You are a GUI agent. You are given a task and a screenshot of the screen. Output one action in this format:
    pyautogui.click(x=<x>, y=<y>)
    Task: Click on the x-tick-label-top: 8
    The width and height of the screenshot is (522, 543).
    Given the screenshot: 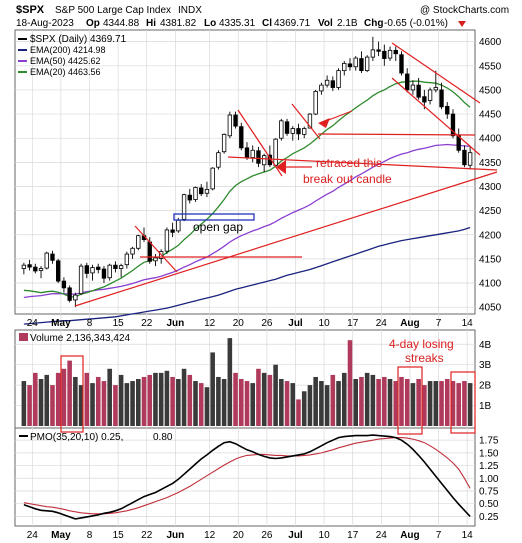 What is the action you would take?
    pyautogui.click(x=90, y=323)
    